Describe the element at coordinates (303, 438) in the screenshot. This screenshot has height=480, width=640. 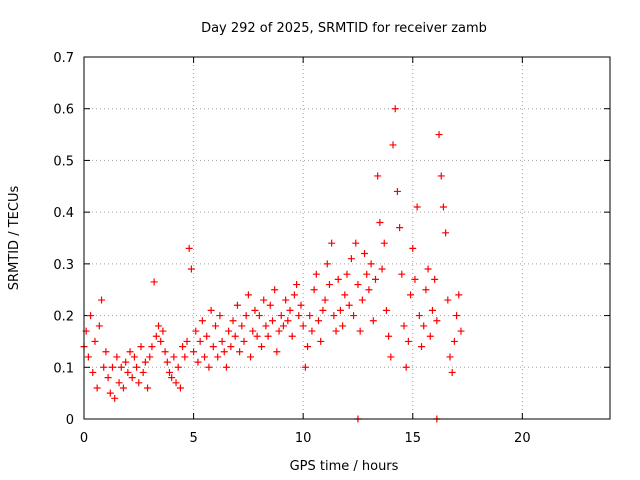
I see `x-tick-label: 10` at that location.